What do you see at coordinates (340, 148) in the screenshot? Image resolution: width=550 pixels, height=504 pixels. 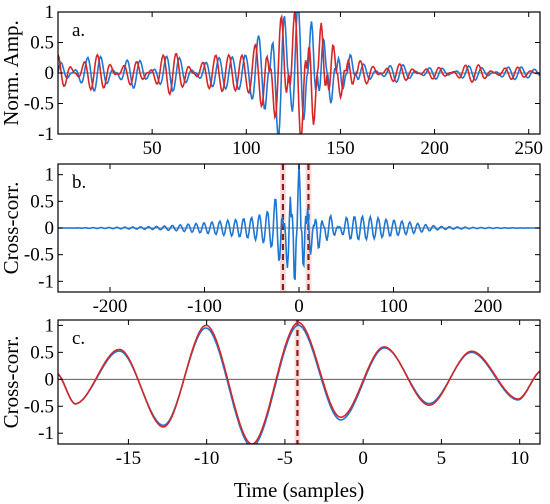 I see `x-tick-label: 150` at bounding box center [340, 148].